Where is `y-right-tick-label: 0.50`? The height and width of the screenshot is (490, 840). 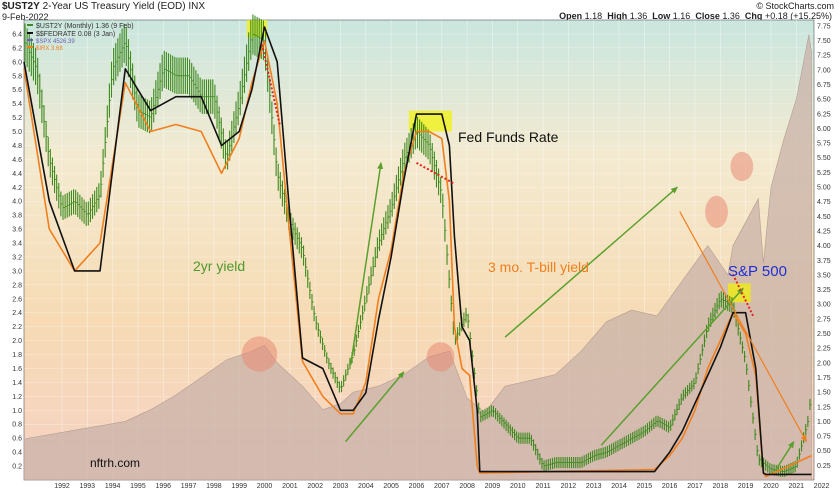
y-right-tick-label: 0.50 is located at coordinates (824, 451).